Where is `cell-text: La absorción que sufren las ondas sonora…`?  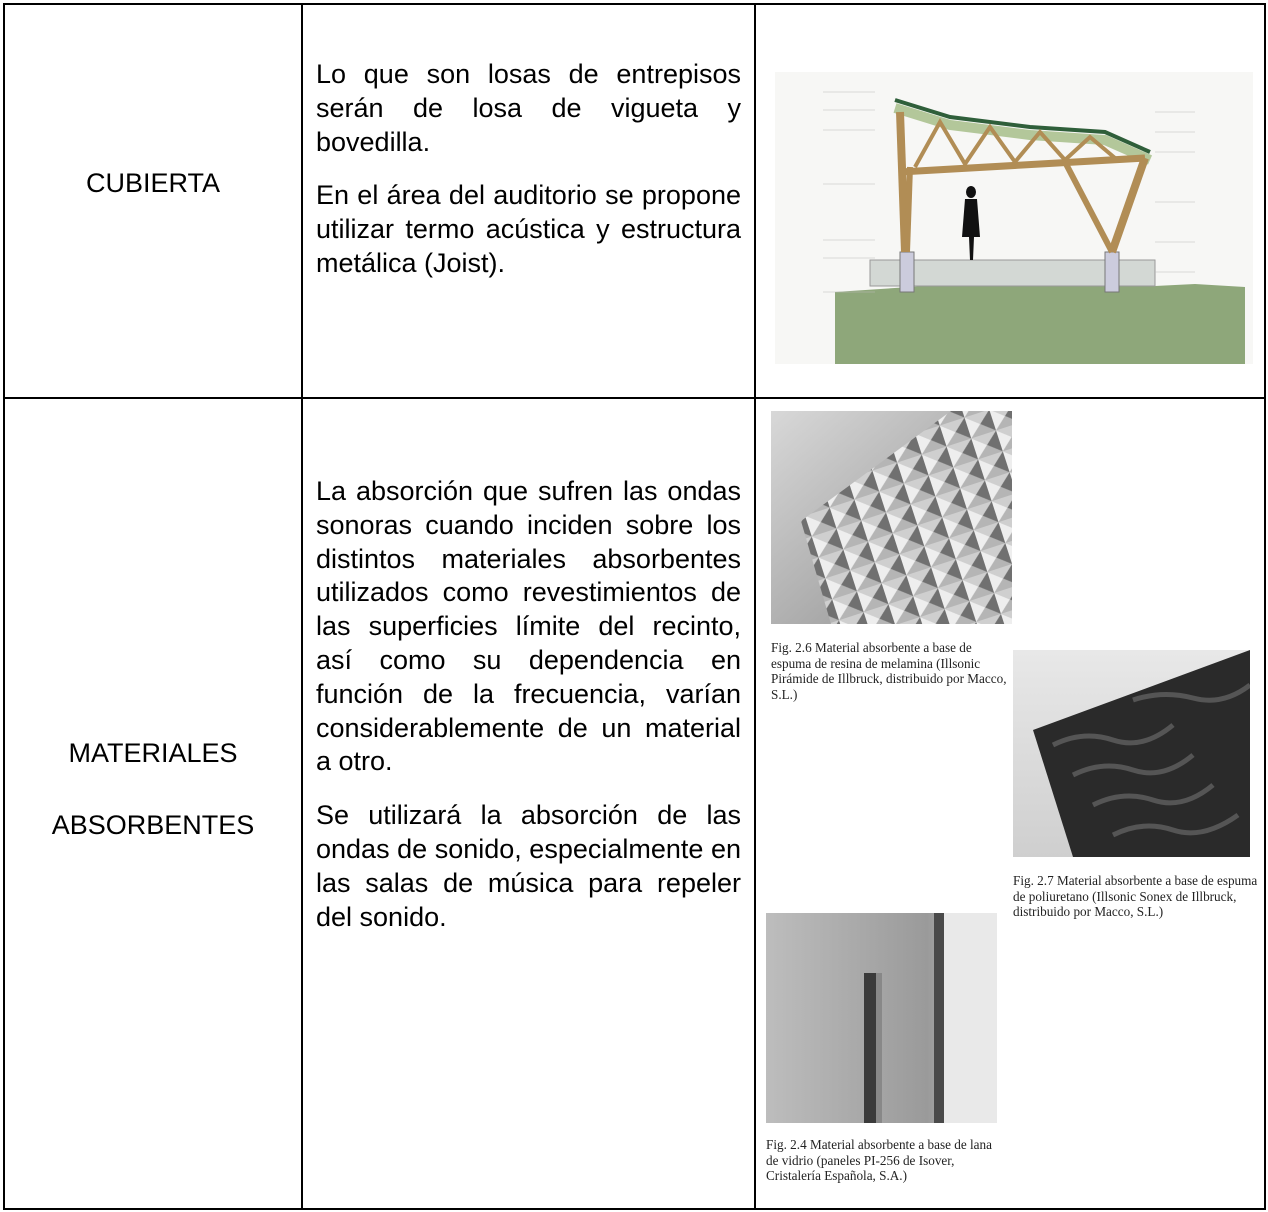
cell-text: La absorción que sufren las ondas sonora… is located at coordinates (528, 714).